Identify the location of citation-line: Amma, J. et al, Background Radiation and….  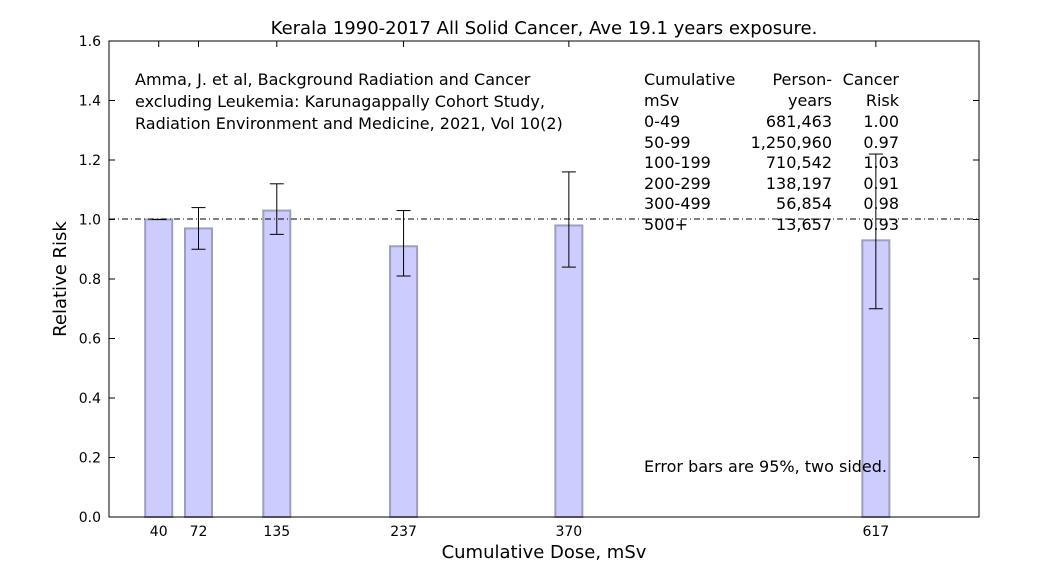
(333, 79).